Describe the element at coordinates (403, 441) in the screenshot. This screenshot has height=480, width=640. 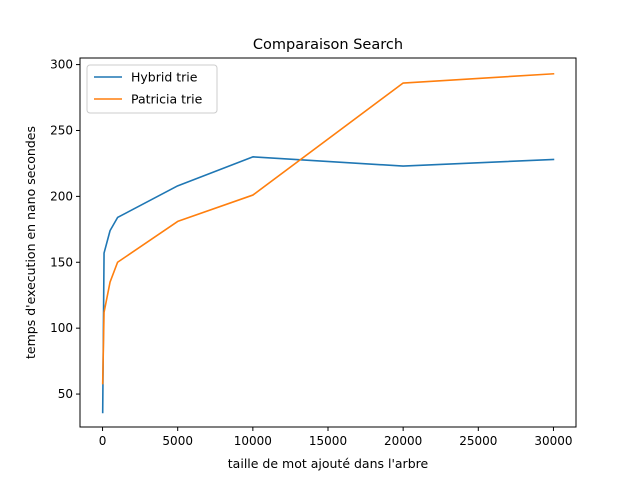
I see `x-tick-label: 20000` at that location.